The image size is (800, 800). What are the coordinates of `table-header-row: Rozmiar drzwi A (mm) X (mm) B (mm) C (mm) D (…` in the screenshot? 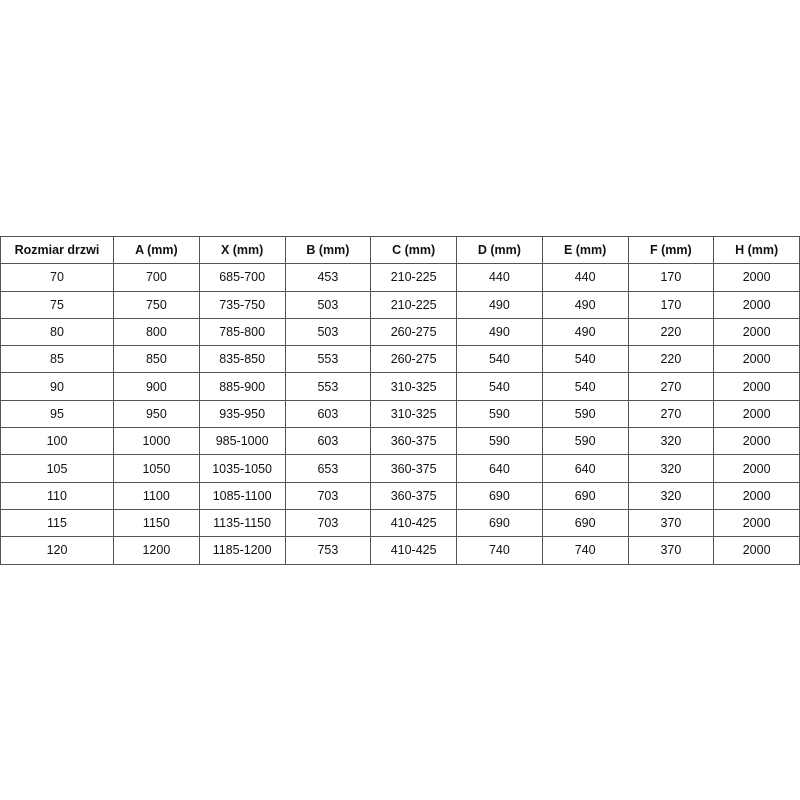 It's located at (400, 250).